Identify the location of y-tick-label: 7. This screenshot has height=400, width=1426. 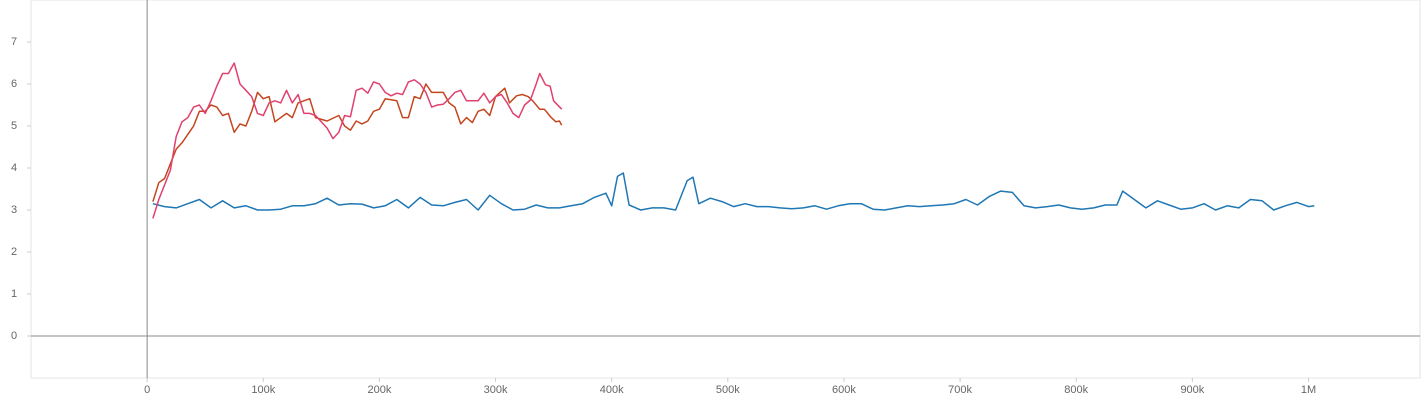
(14, 42).